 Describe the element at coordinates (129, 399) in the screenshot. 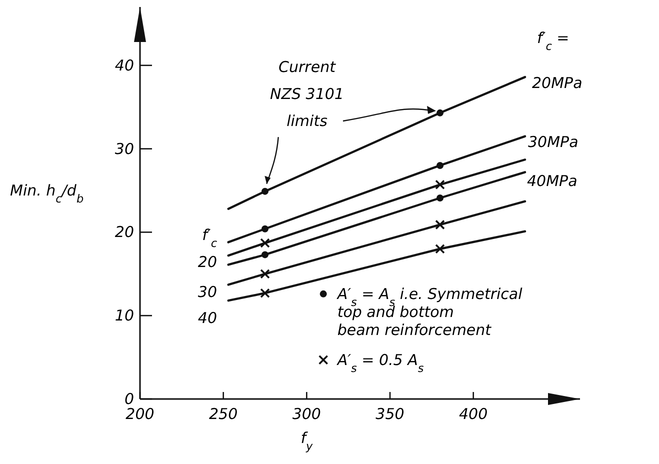

I see `y-tick-label: 0` at that location.